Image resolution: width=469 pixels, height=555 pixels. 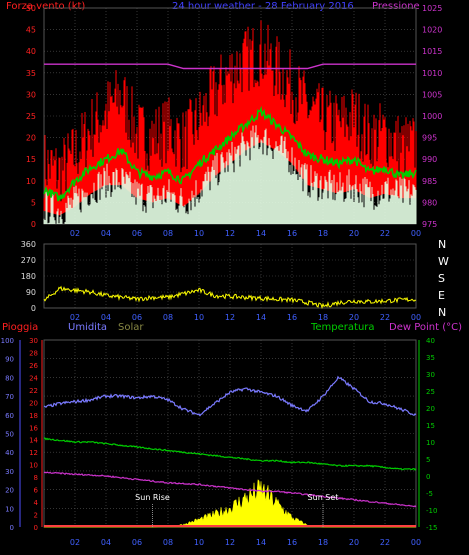 What do you see at coordinates (33, 224) in the screenshot?
I see `wind-y-tick: 0` at bounding box center [33, 224].